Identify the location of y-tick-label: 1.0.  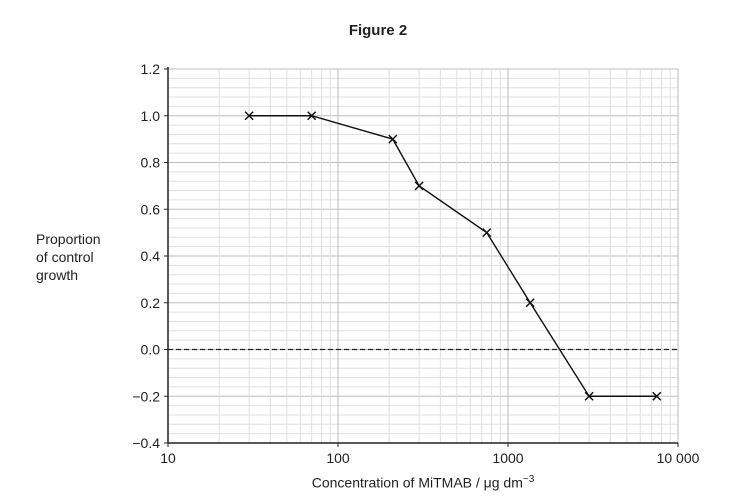
(151, 116).